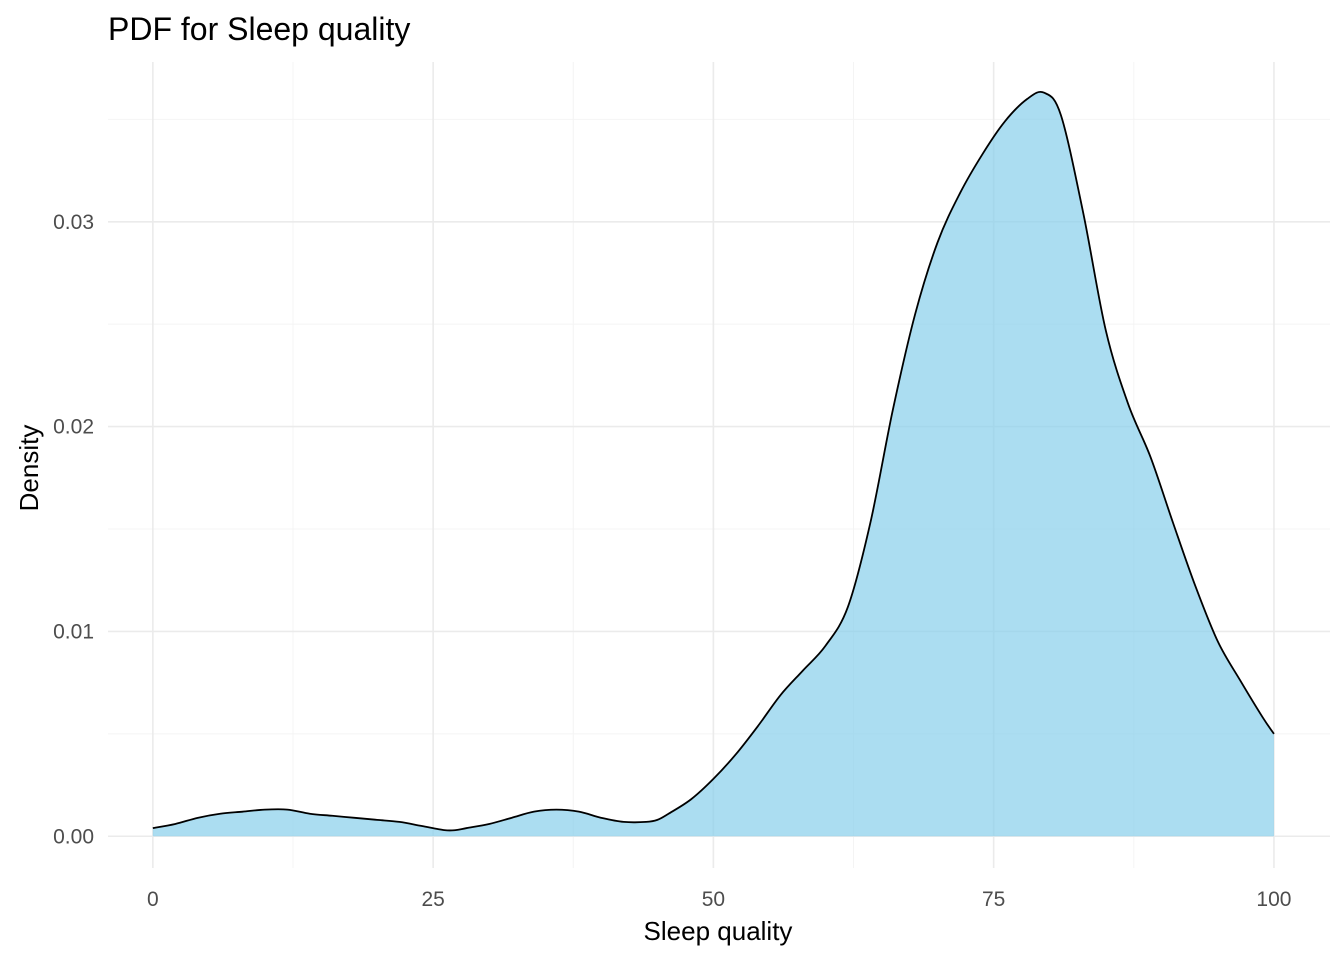 The width and height of the screenshot is (1344, 960). What do you see at coordinates (153, 899) in the screenshot?
I see `x-tick-label: 0` at bounding box center [153, 899].